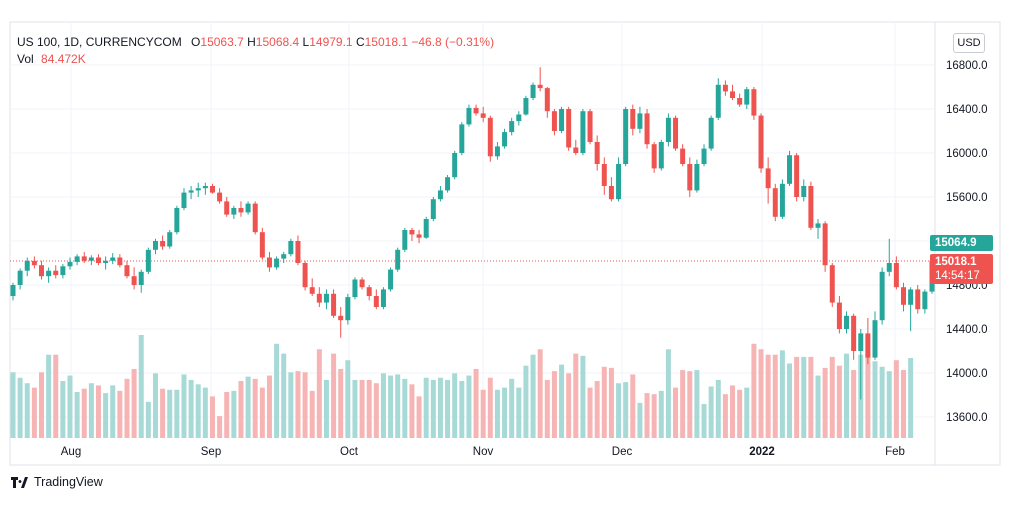 The width and height of the screenshot is (1012, 506). Describe the element at coordinates (956, 262) in the screenshot. I see `last-price-value: 15018.1` at that location.